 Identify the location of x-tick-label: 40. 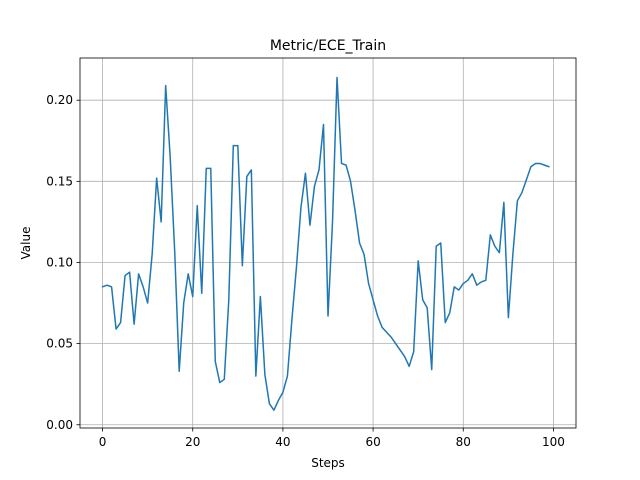
(282, 442).